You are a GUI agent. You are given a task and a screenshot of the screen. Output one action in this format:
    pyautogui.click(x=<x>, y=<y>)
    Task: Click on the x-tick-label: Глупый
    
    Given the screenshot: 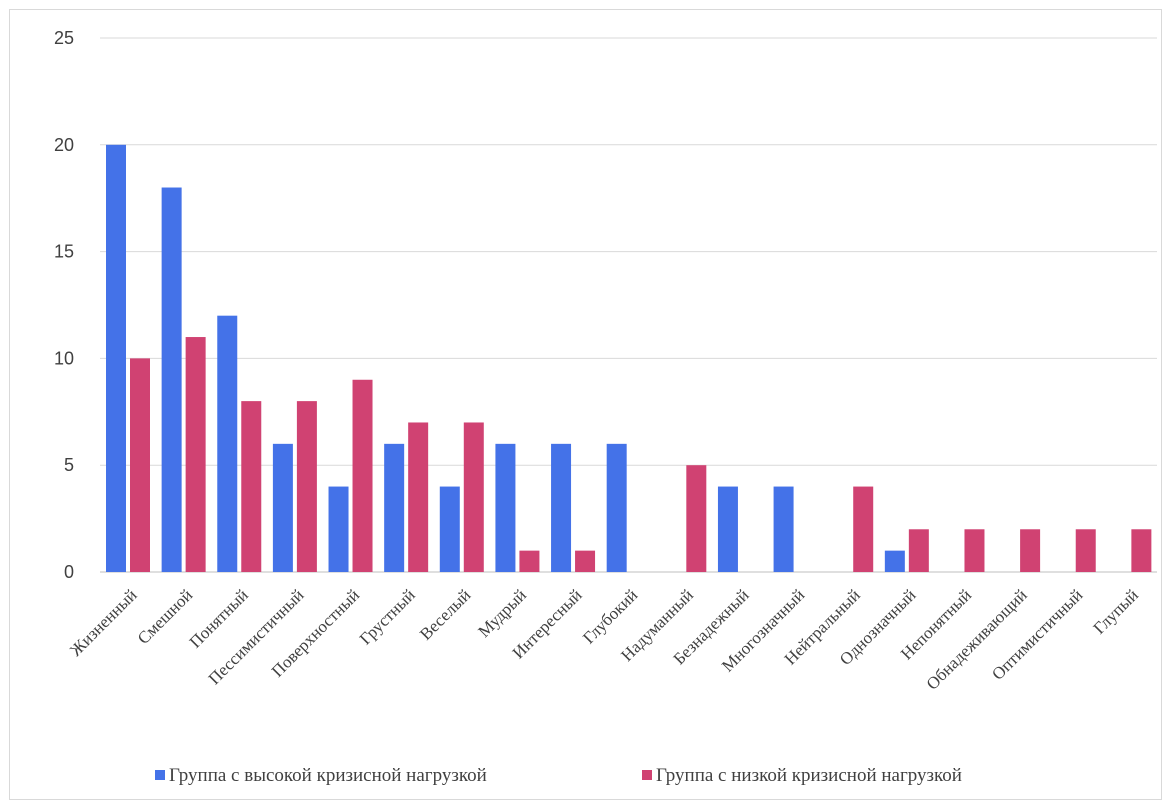 What is the action you would take?
    pyautogui.click(x=1116, y=611)
    